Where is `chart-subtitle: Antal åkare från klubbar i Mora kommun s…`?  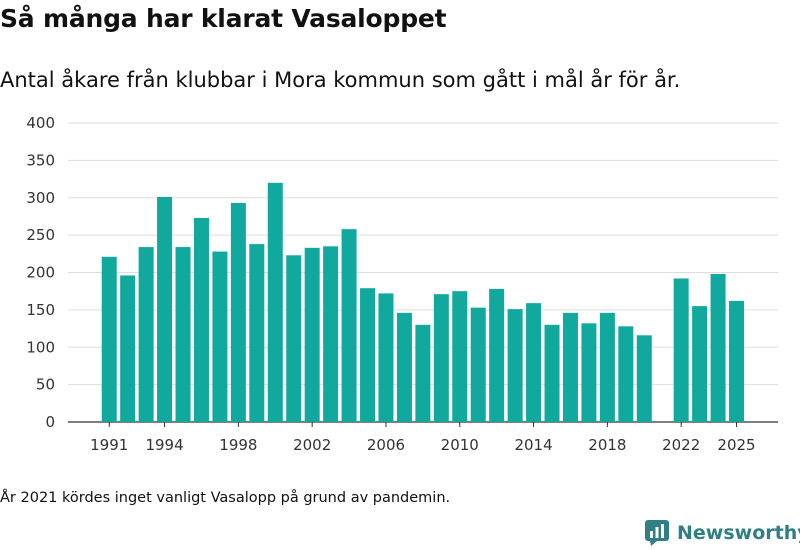
chart-subtitle: Antal åkare från klubbar i Mora kommun s… is located at coordinates (340, 80).